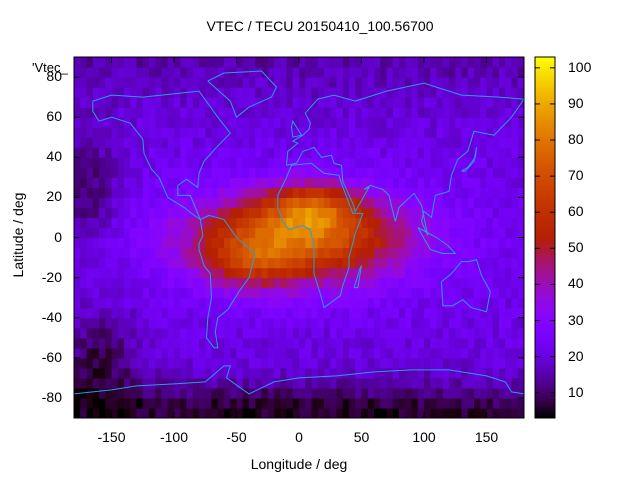 This screenshot has width=640, height=480. What do you see at coordinates (54, 116) in the screenshot?
I see `y-tick-label: 60` at bounding box center [54, 116].